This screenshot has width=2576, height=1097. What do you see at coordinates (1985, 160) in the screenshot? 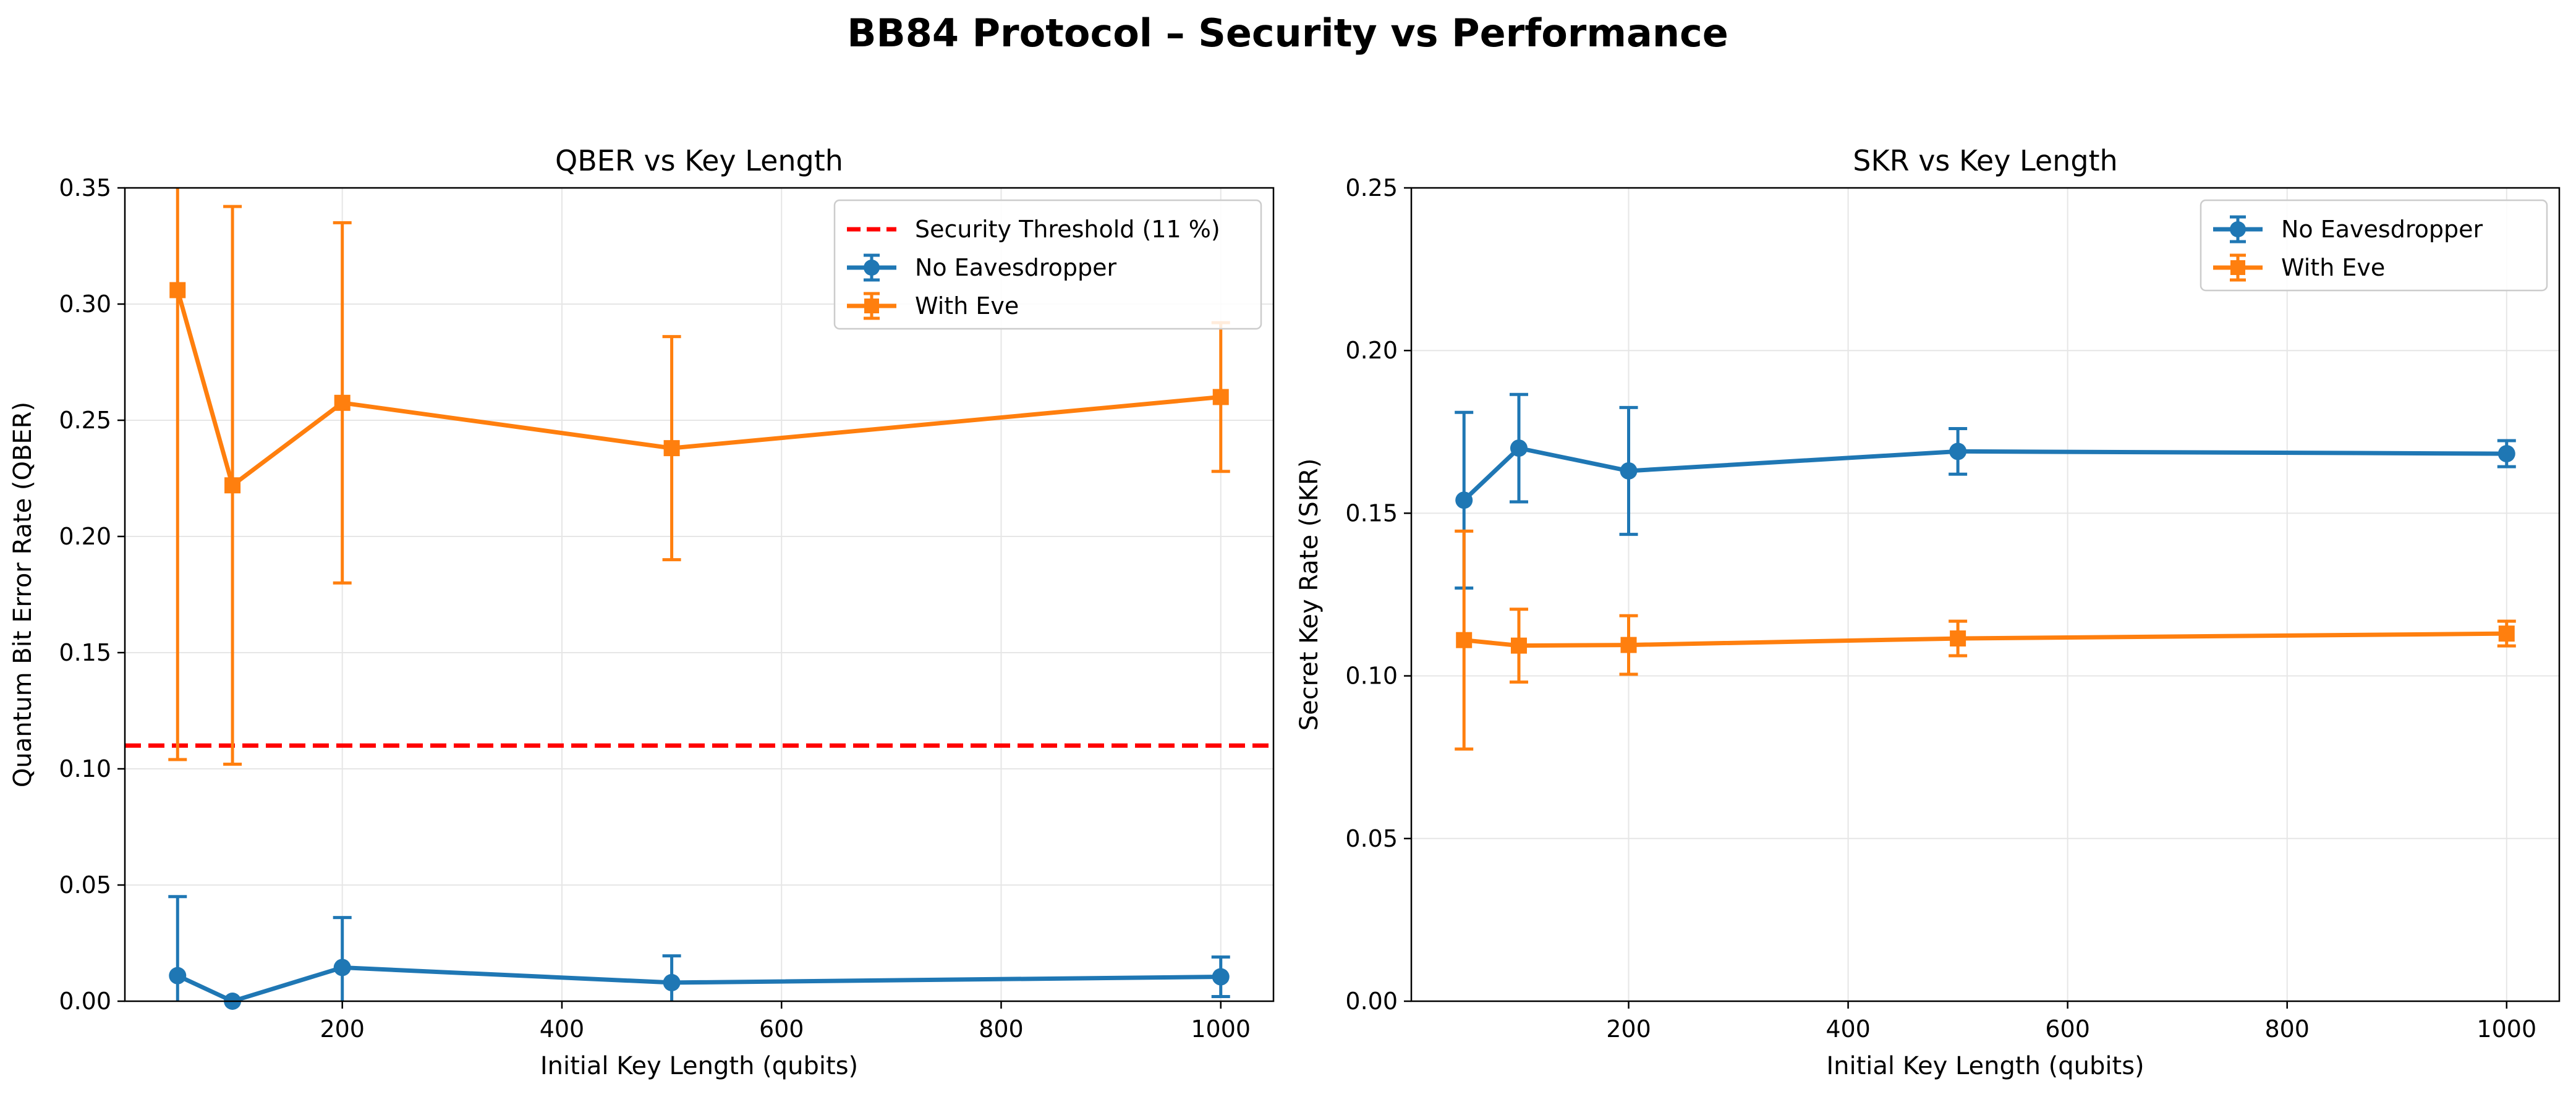
I see `plot-title: SKR vs Key Length` at bounding box center [1985, 160].